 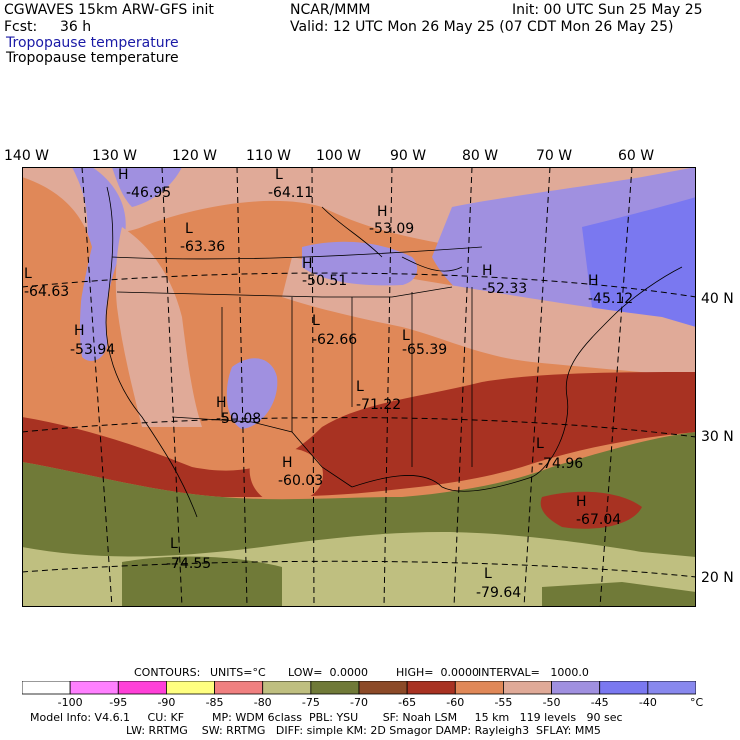 I want to click on colorbar-tick-label: -95, so click(x=118, y=702).